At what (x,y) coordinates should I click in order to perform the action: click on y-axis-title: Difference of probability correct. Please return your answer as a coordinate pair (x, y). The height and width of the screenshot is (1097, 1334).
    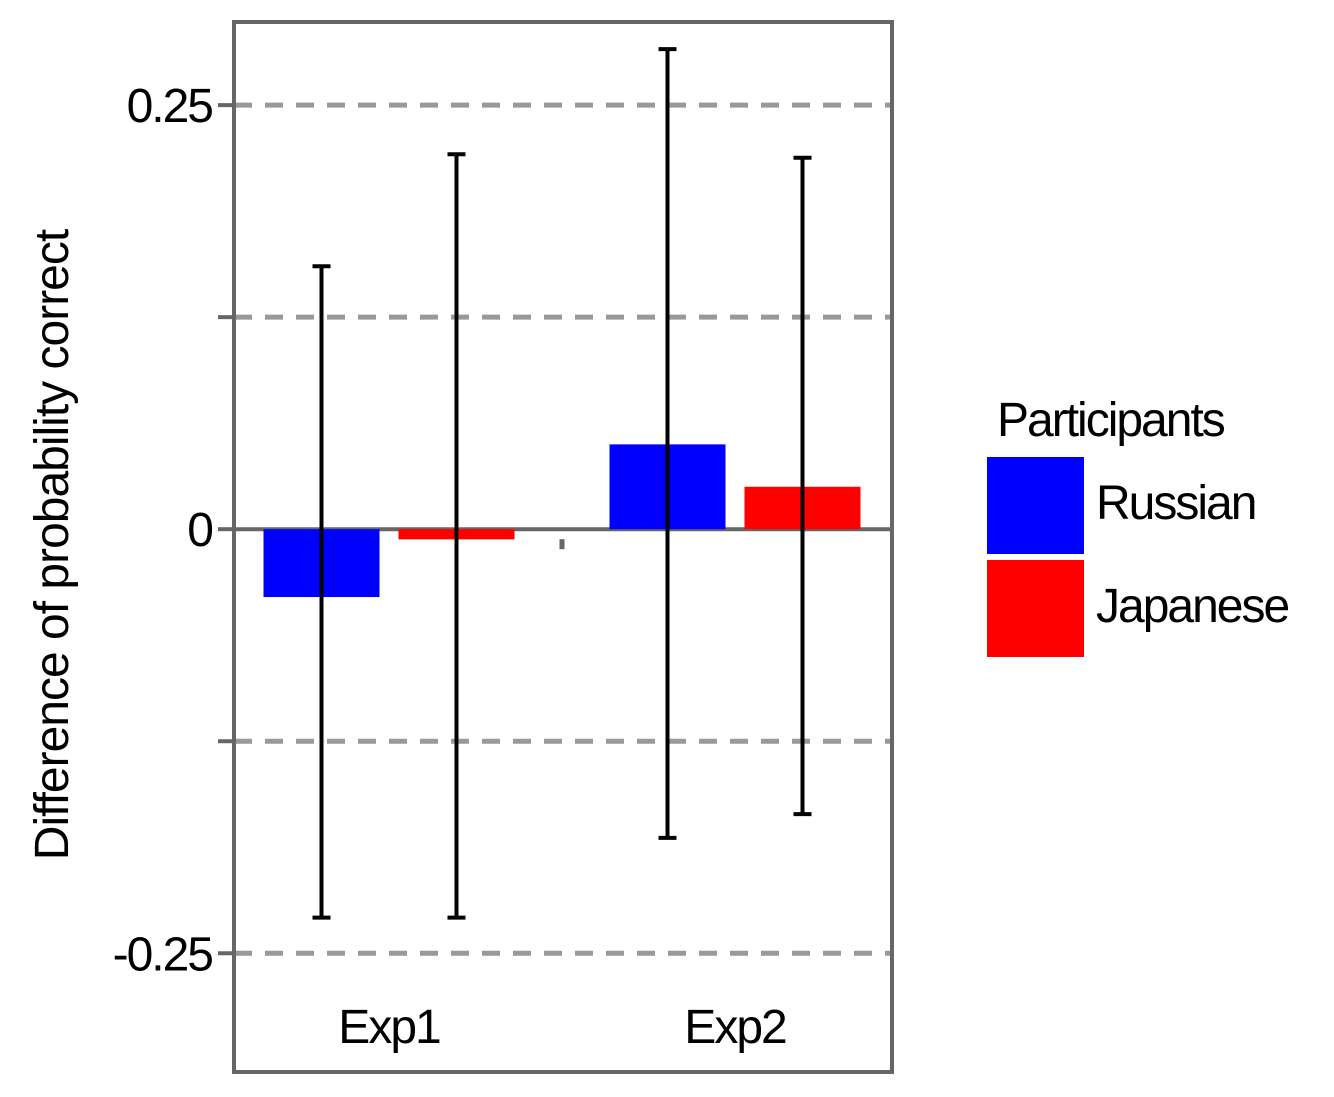
    Looking at the image, I should click on (52, 544).